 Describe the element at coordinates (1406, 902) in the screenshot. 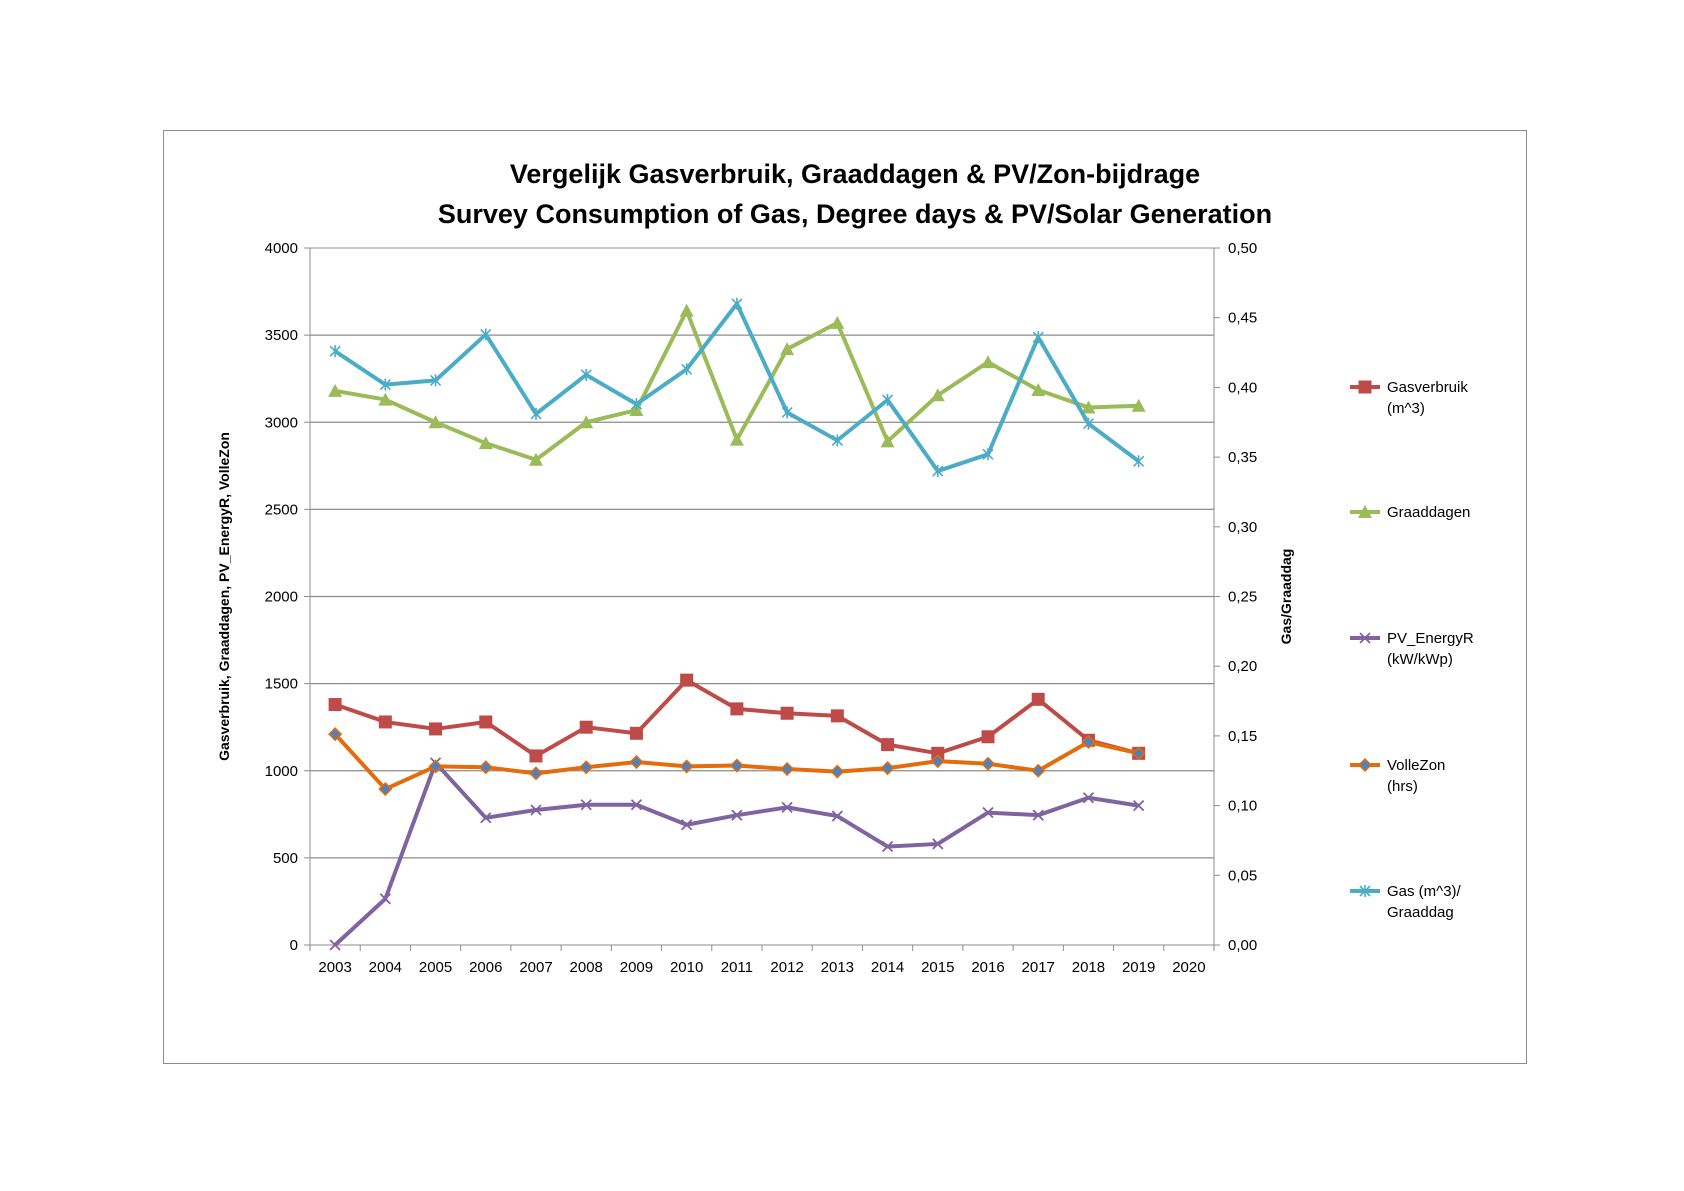

I see `legend-item: Gas (m^3)/ Graaddag` at that location.